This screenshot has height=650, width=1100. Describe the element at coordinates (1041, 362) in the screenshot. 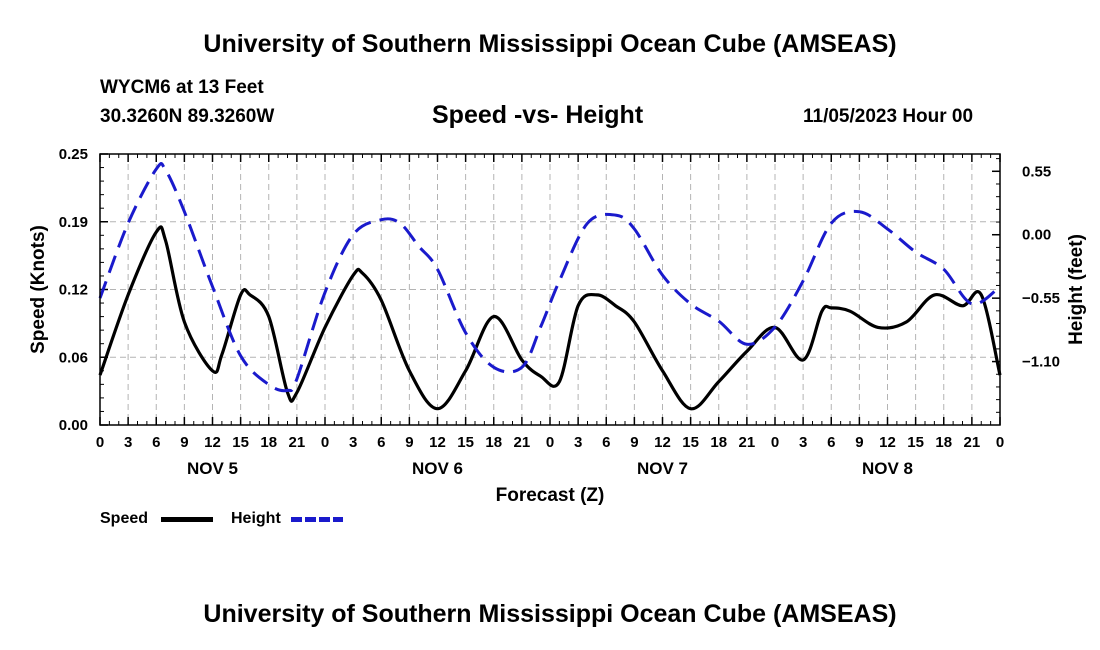

I see `y-right-tick-label: −1.10` at that location.